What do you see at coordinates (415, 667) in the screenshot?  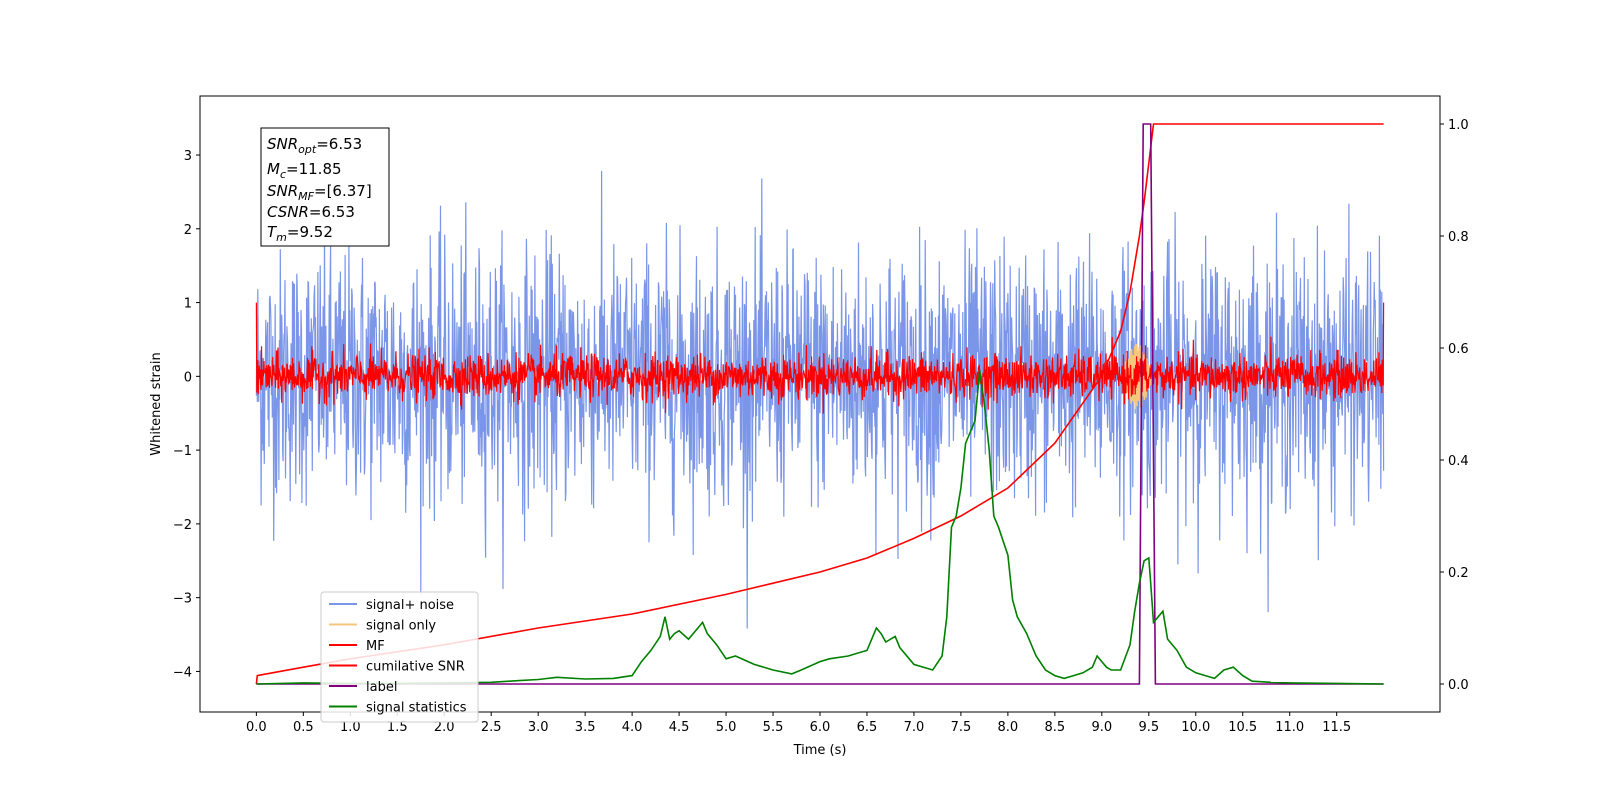 I see `legend-label: cumilative SNR` at bounding box center [415, 667].